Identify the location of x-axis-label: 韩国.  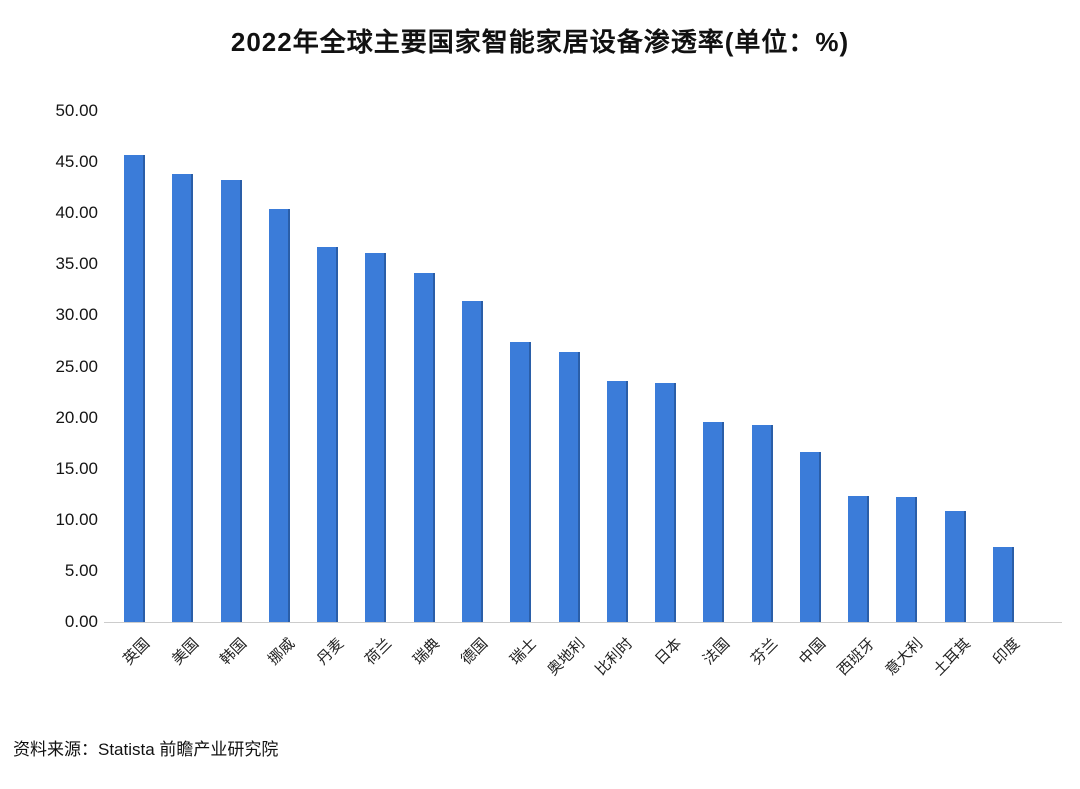
(233, 652).